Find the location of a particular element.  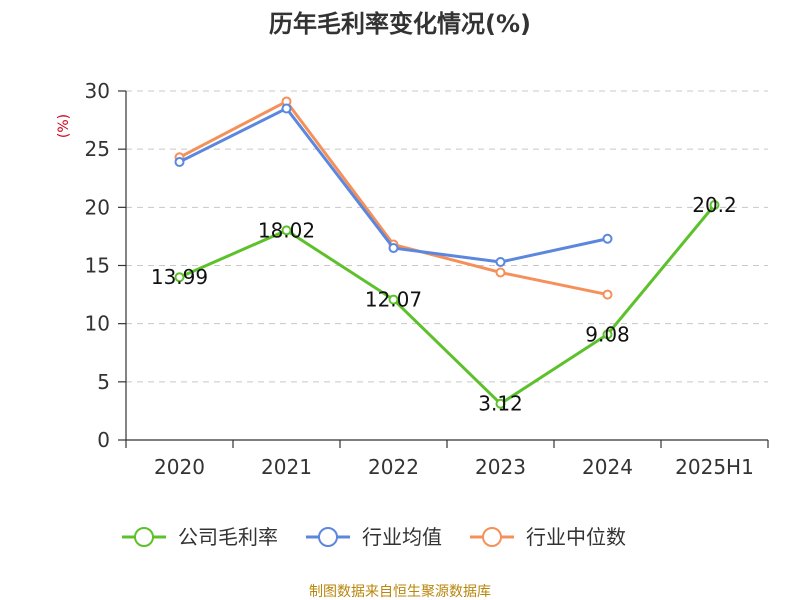

y-tick-label: 10 is located at coordinates (97, 324).